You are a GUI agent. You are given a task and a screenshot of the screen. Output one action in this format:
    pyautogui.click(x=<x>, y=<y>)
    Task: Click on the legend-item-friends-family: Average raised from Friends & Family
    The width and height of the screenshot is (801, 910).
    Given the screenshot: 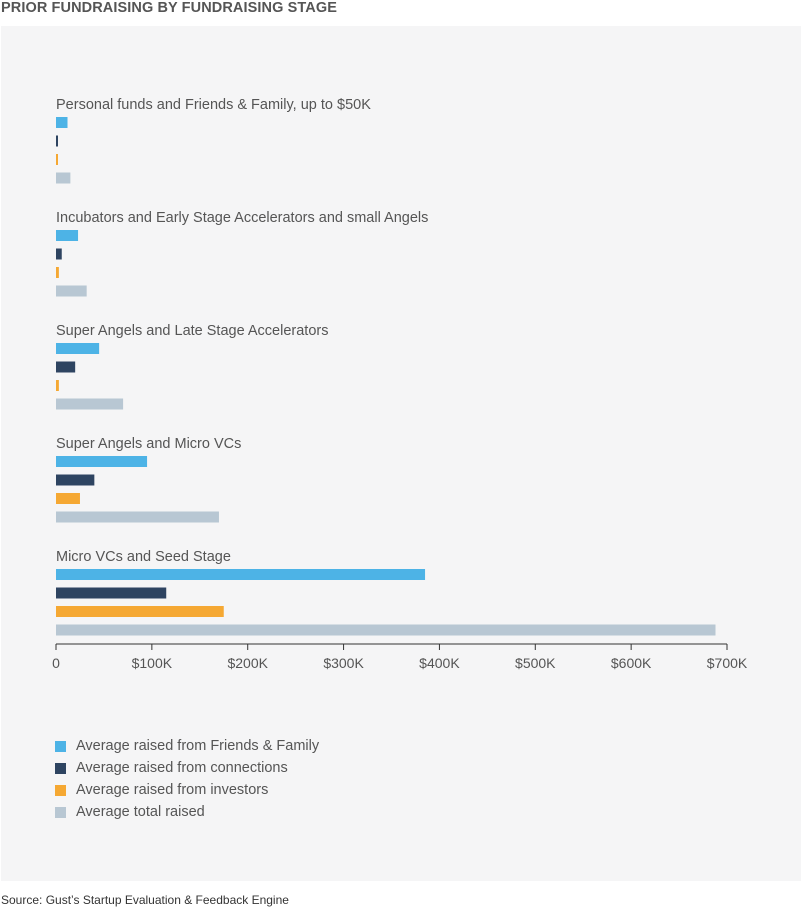 What is the action you would take?
    pyautogui.click(x=187, y=746)
    